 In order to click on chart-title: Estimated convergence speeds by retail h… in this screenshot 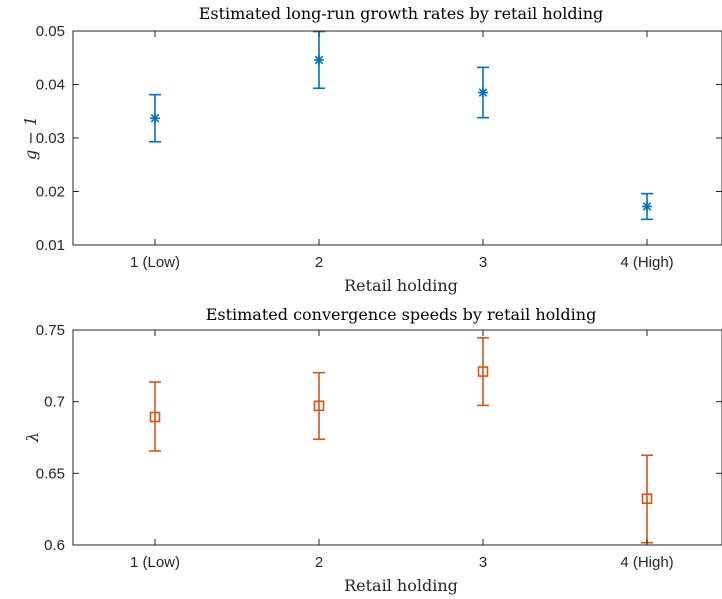, I will do `click(401, 314)`.